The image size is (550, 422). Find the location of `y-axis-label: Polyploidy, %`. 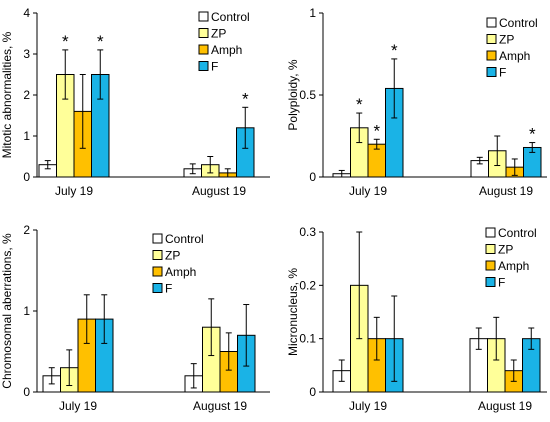

y-axis-label: Polyploidy, % is located at coordinates (293, 94).